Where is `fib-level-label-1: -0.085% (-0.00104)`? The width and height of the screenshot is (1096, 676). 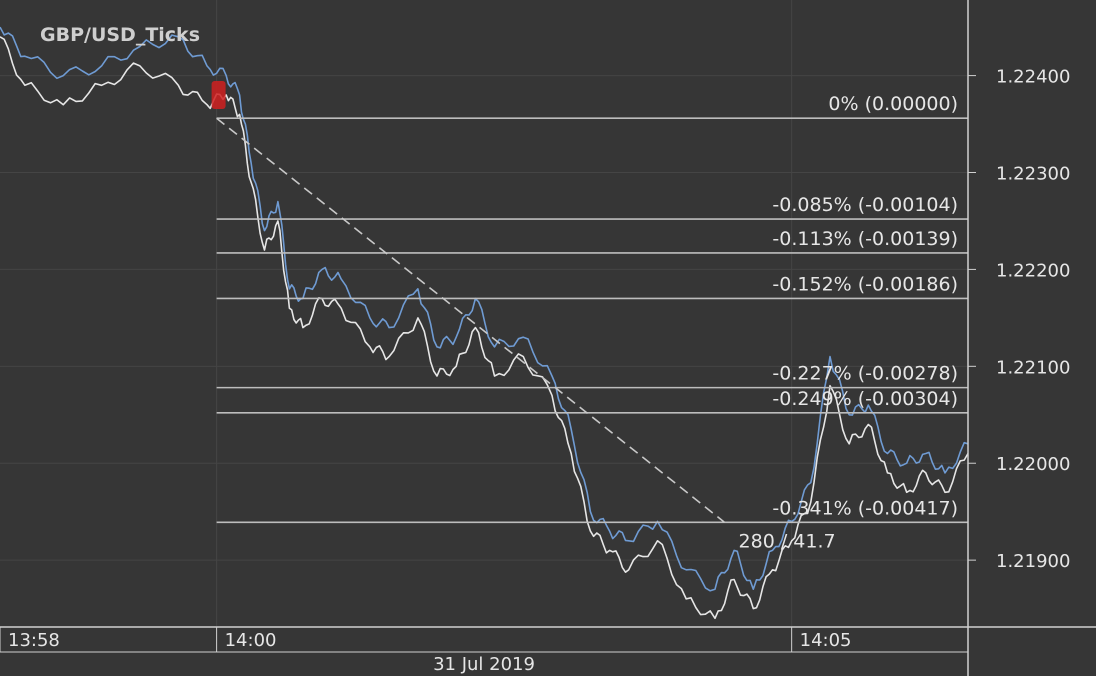
fib-level-label-1: -0.085% (-0.00104) is located at coordinates (865, 205).